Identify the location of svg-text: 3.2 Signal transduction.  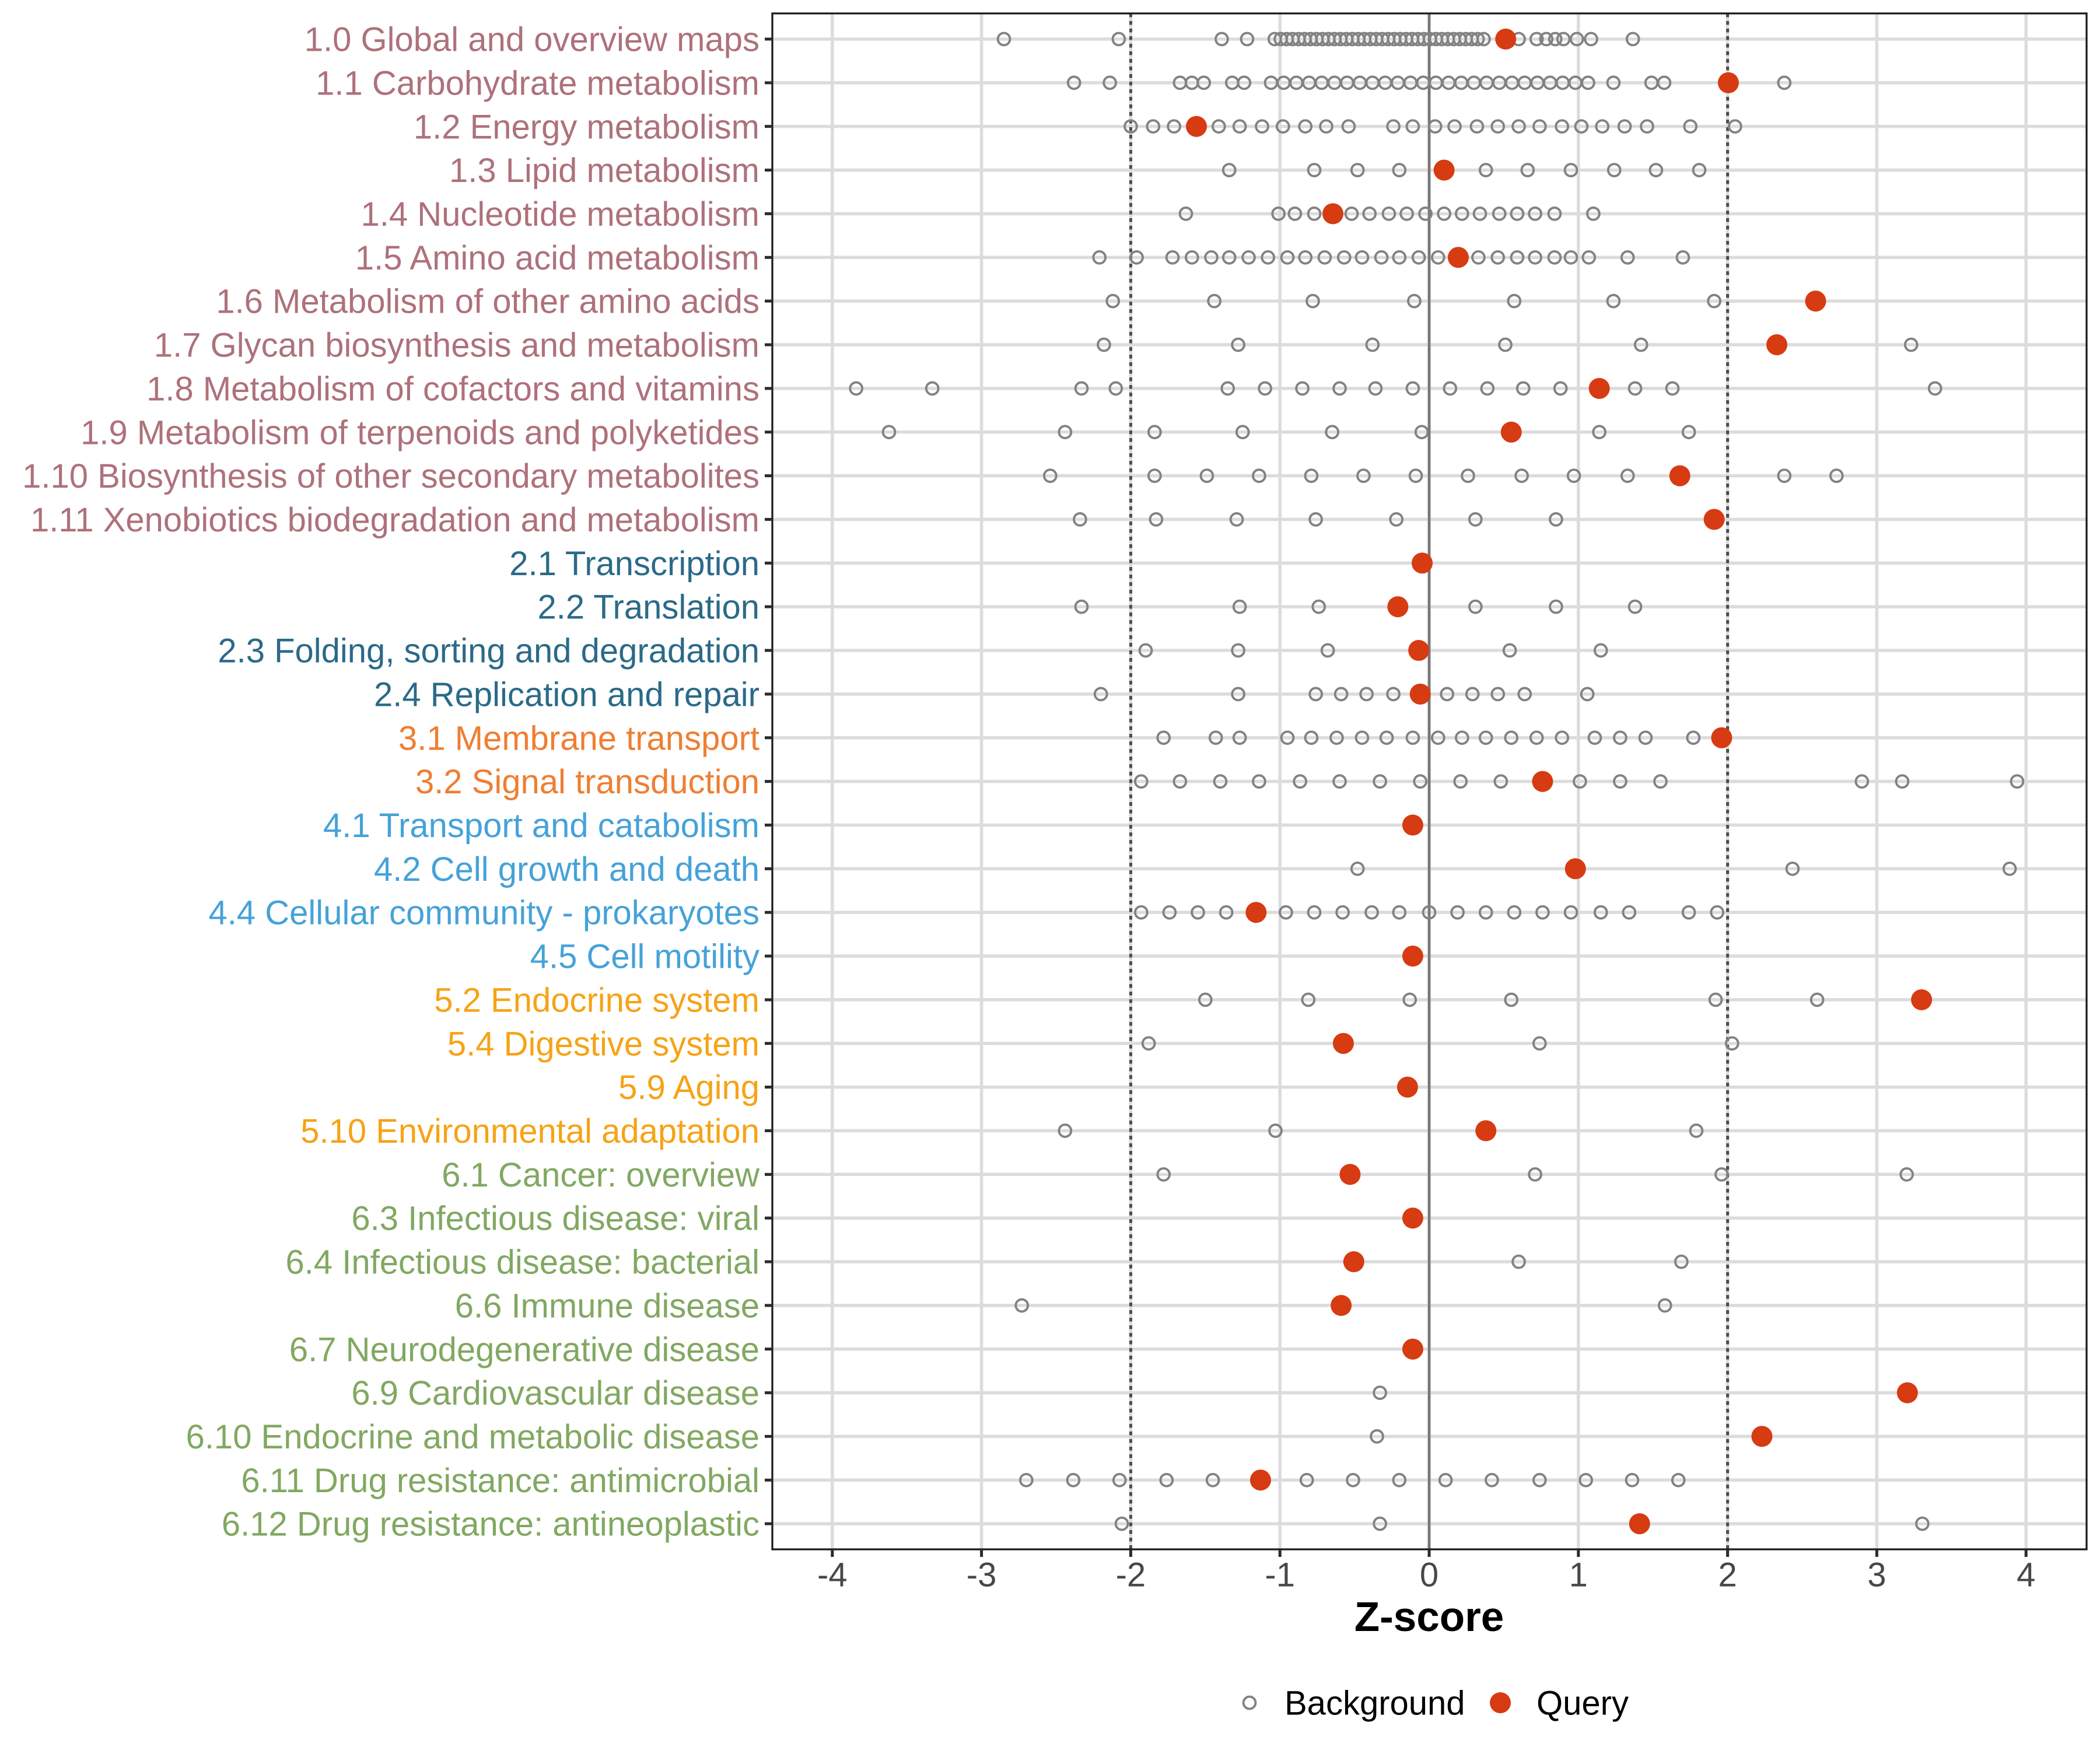
(587, 782).